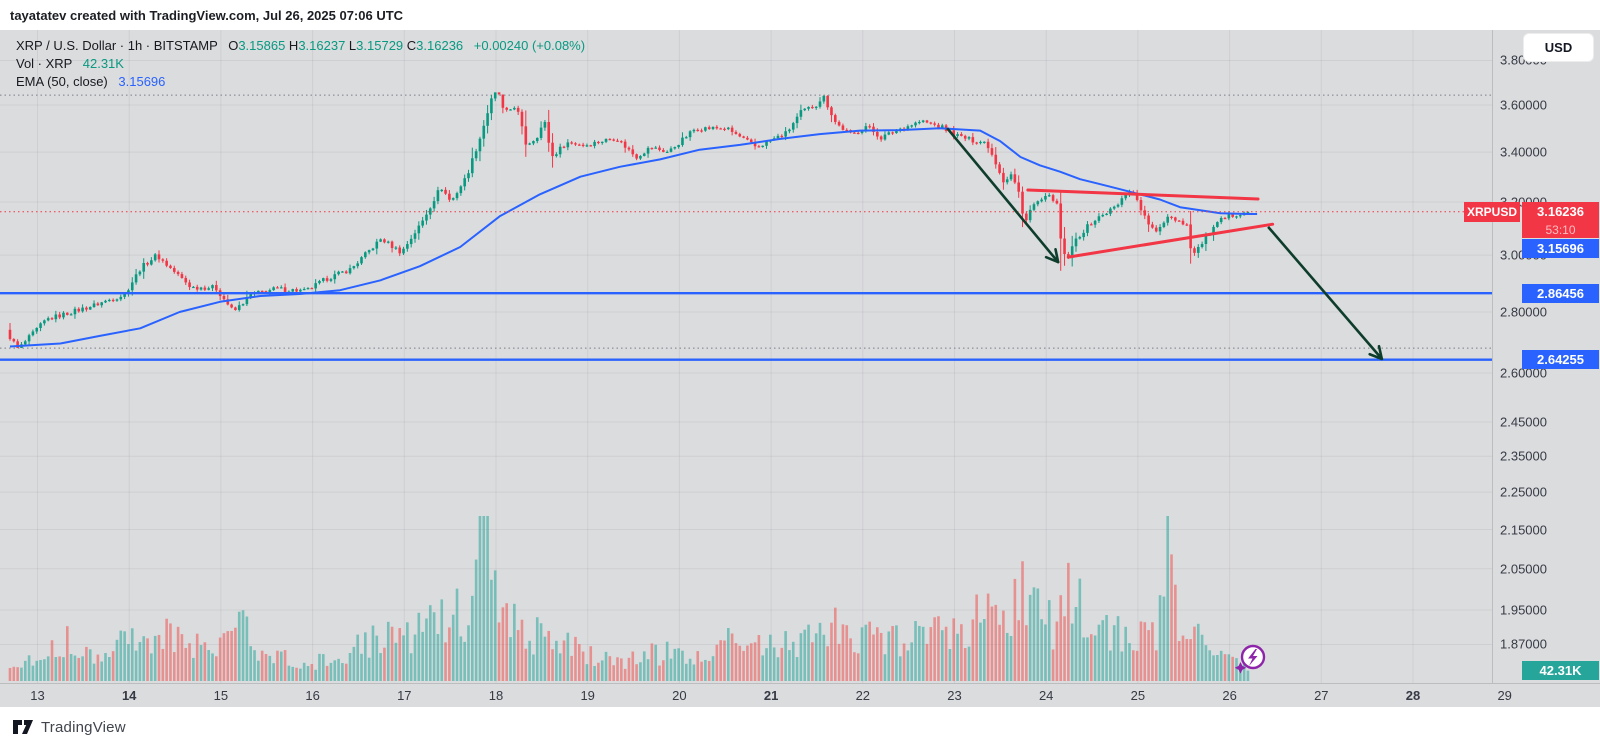 The width and height of the screenshot is (1600, 751). What do you see at coordinates (1492, 211) in the screenshot?
I see `symbol-price-flag: XRPUSD` at bounding box center [1492, 211].